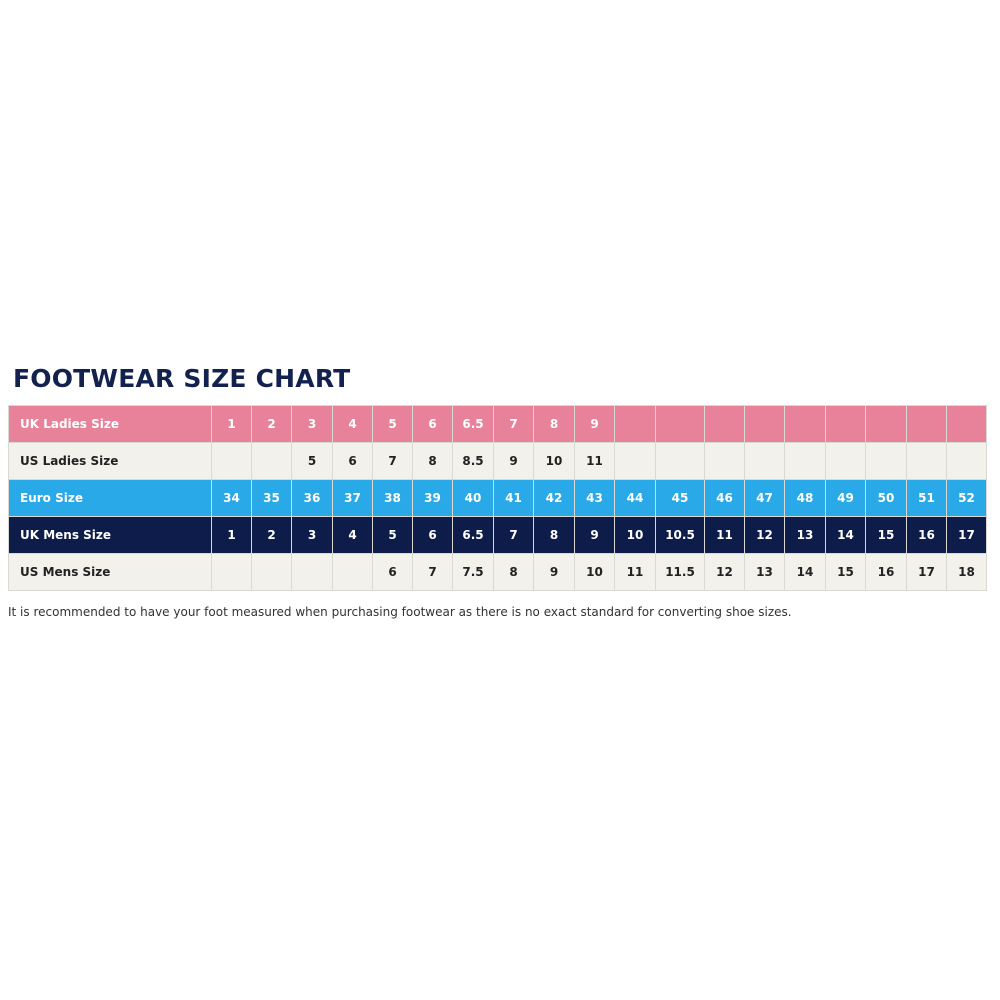  I want to click on table-cell: 2, so click(271, 424).